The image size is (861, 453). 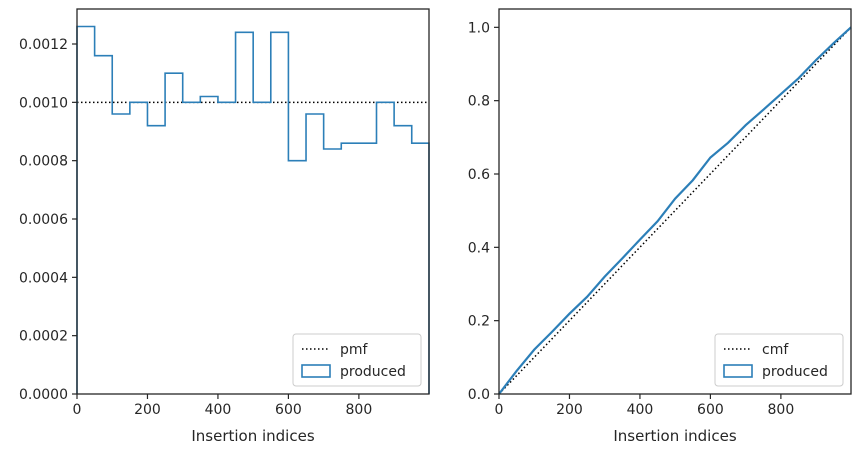 I want to click on left-x-tick-label: 200, so click(x=147, y=410).